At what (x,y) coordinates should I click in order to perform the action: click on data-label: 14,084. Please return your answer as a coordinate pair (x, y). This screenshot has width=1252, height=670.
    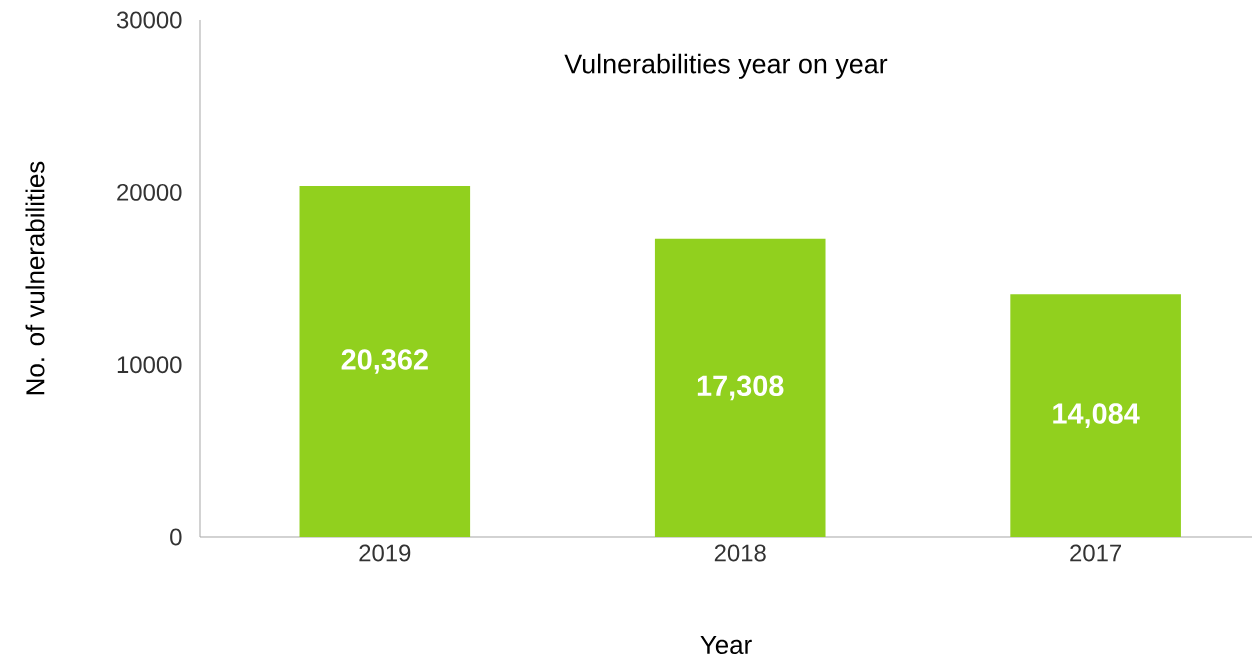
    Looking at the image, I should click on (1096, 415).